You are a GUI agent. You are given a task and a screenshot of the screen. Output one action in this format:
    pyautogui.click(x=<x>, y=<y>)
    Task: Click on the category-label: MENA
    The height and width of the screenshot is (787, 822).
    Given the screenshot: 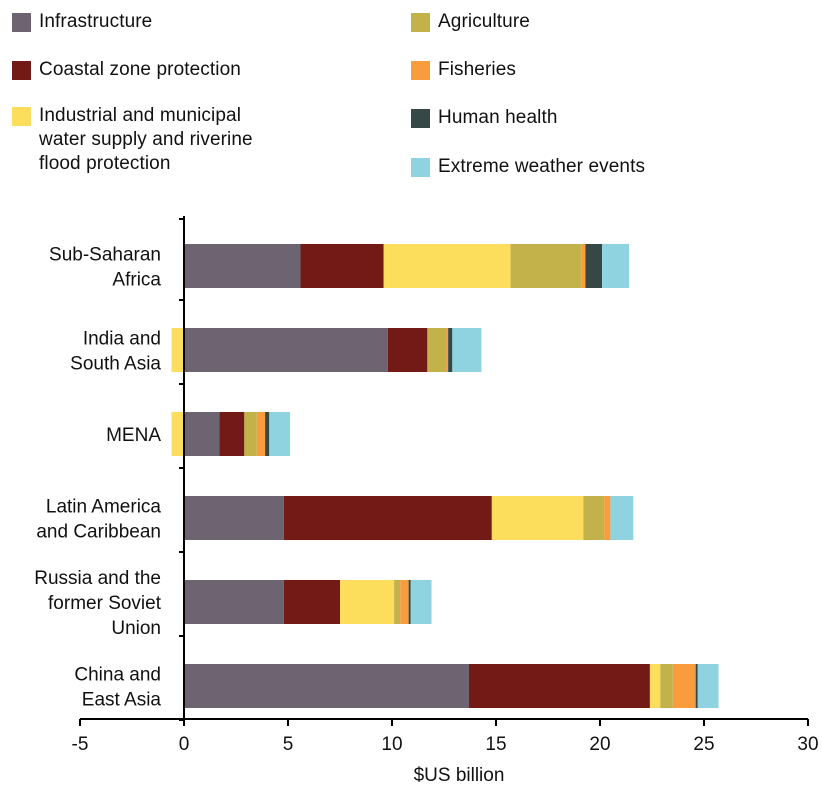 What is the action you would take?
    pyautogui.click(x=133, y=435)
    